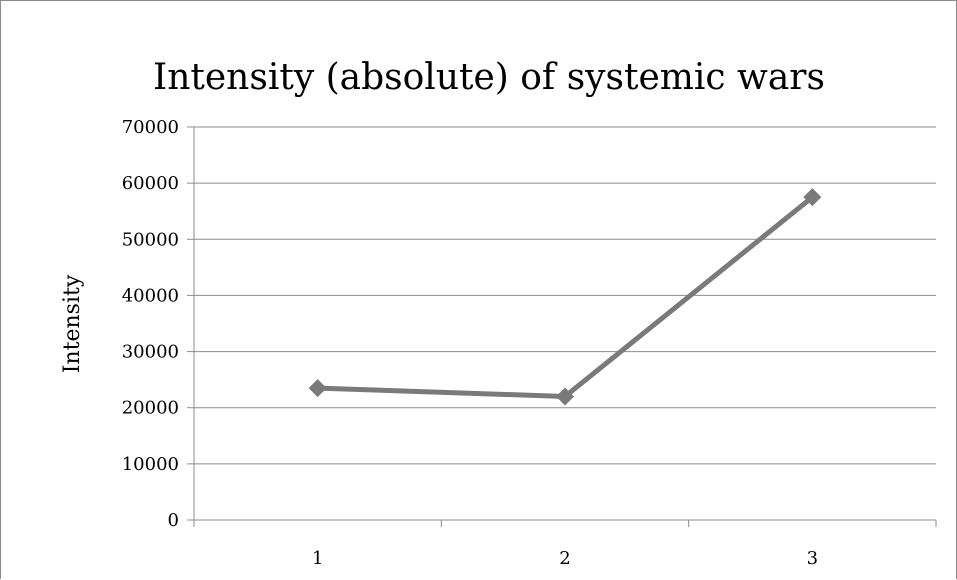 The image size is (957, 580). I want to click on y-tick-label: 70000, so click(150, 127).